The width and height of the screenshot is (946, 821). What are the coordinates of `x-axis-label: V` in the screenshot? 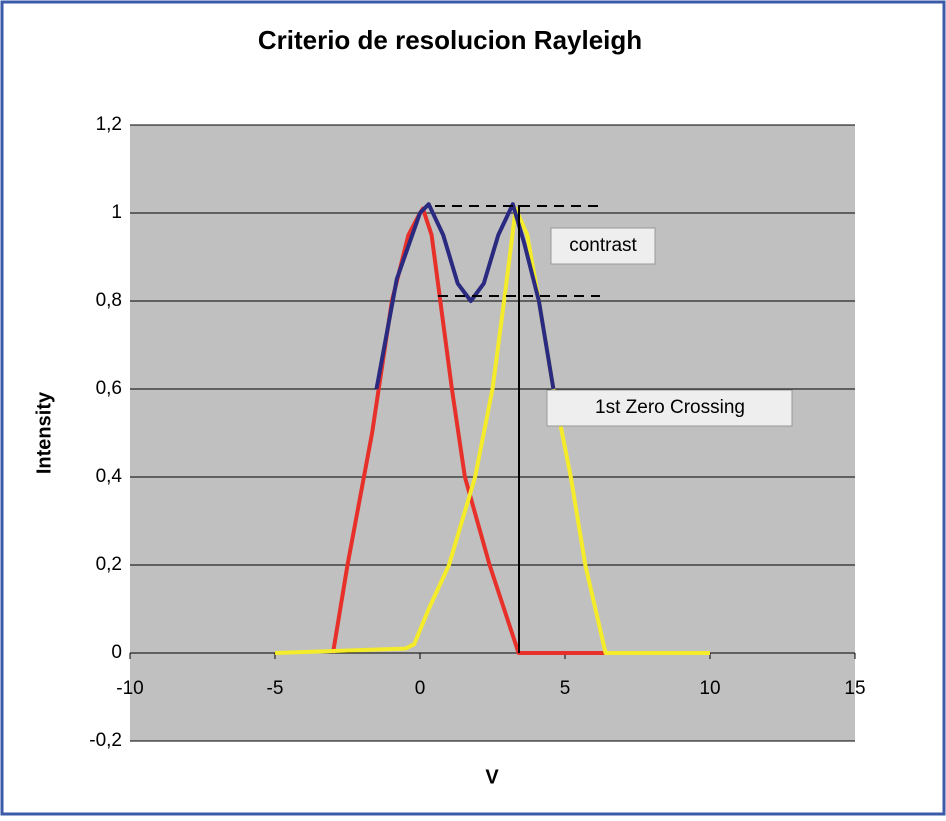 It's located at (492, 777).